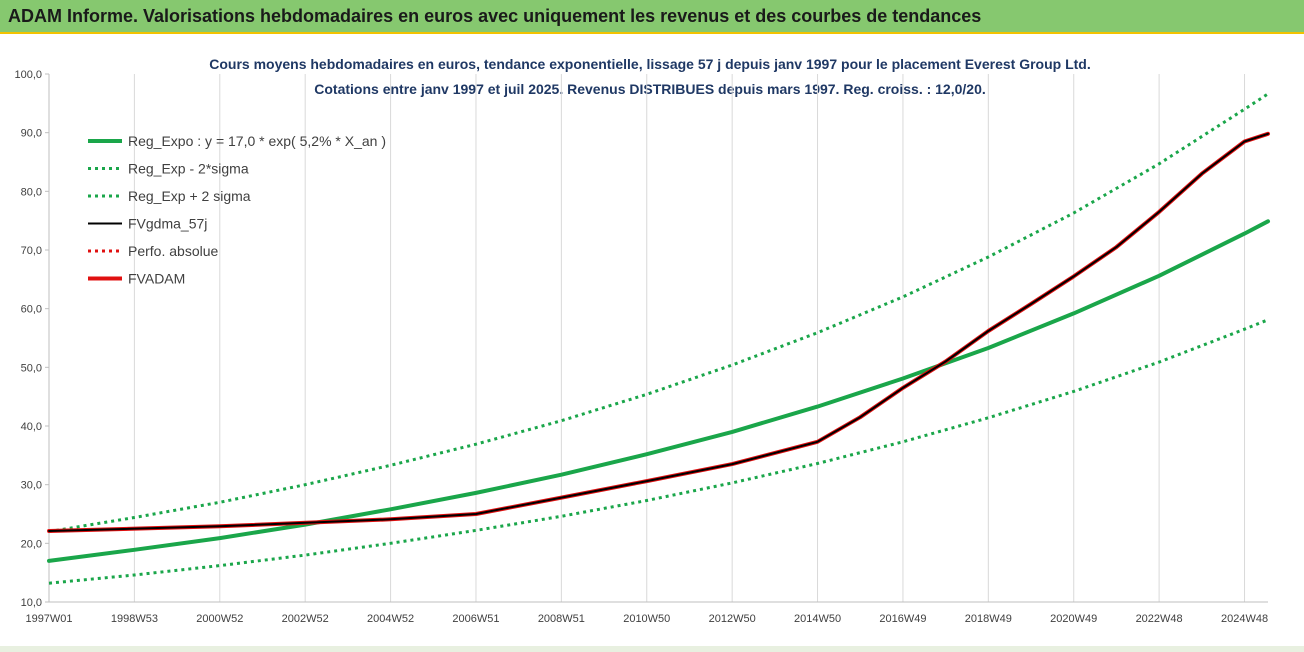 Image resolution: width=1304 pixels, height=652 pixels. What do you see at coordinates (988, 619) in the screenshot?
I see `x-tick-label: 2018W49` at bounding box center [988, 619].